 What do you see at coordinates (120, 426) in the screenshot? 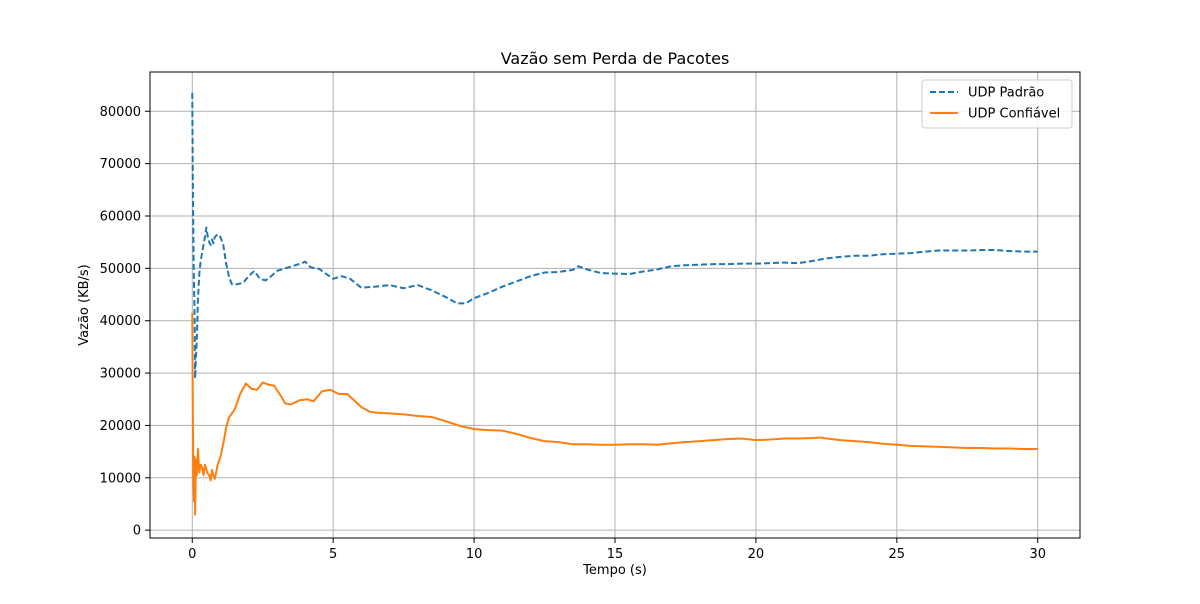
I see `y-tick-label: 20000` at bounding box center [120, 426].